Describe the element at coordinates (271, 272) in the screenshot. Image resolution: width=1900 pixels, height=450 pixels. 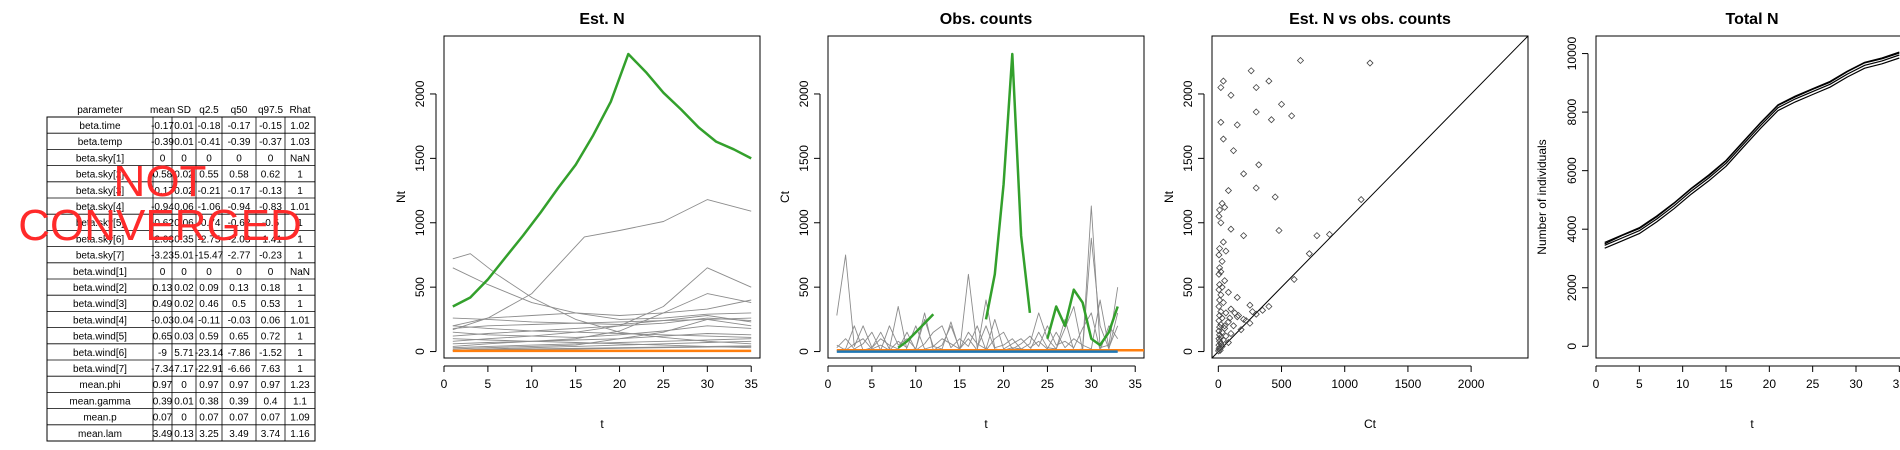
I see `table-cell-value: 0` at that location.